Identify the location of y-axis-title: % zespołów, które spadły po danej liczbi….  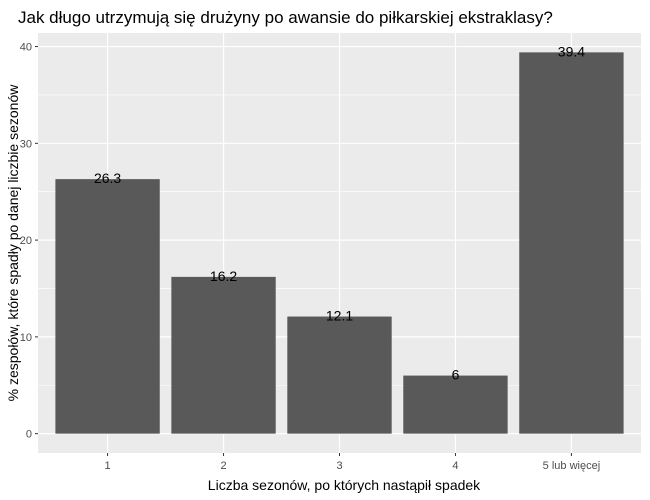
(13, 243).